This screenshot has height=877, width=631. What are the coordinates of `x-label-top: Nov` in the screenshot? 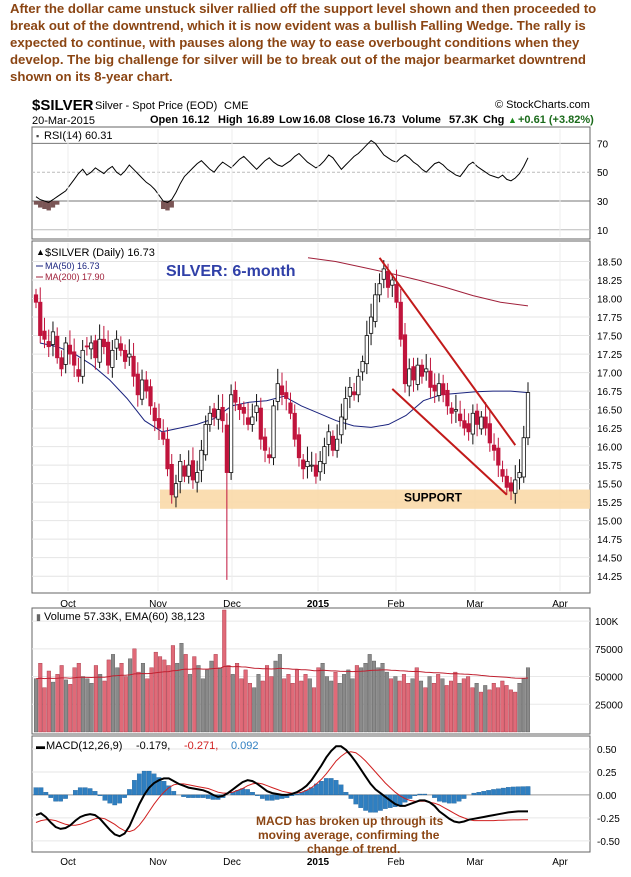 It's located at (158, 604).